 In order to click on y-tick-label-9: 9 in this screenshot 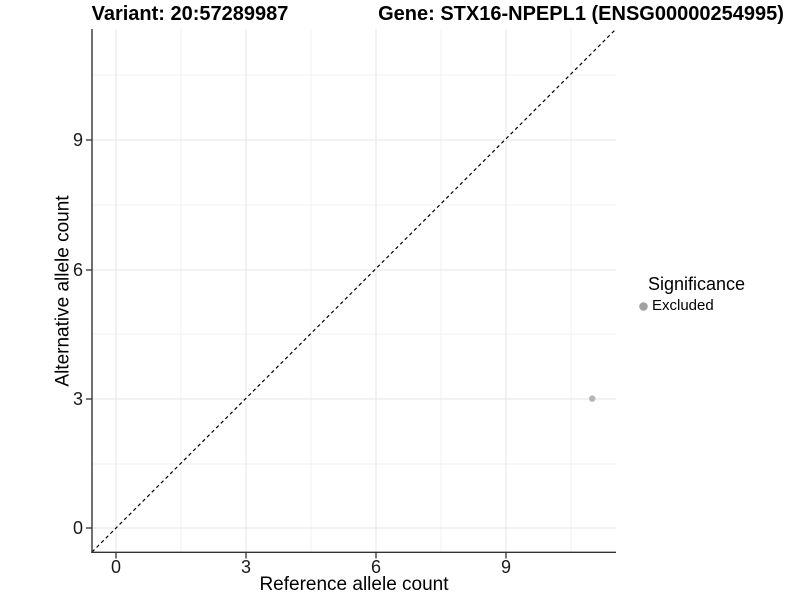, I will do `click(77, 140)`.